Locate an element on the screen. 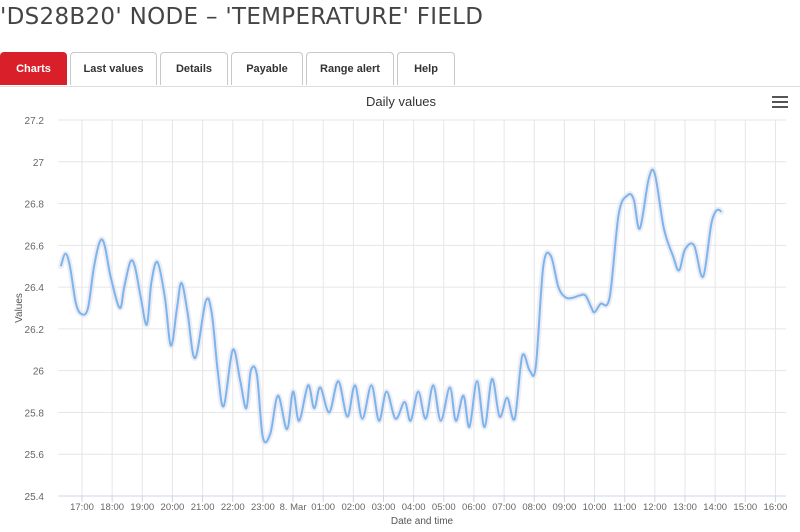 The image size is (800, 532). x-tick-label: 8. Mar is located at coordinates (293, 507).